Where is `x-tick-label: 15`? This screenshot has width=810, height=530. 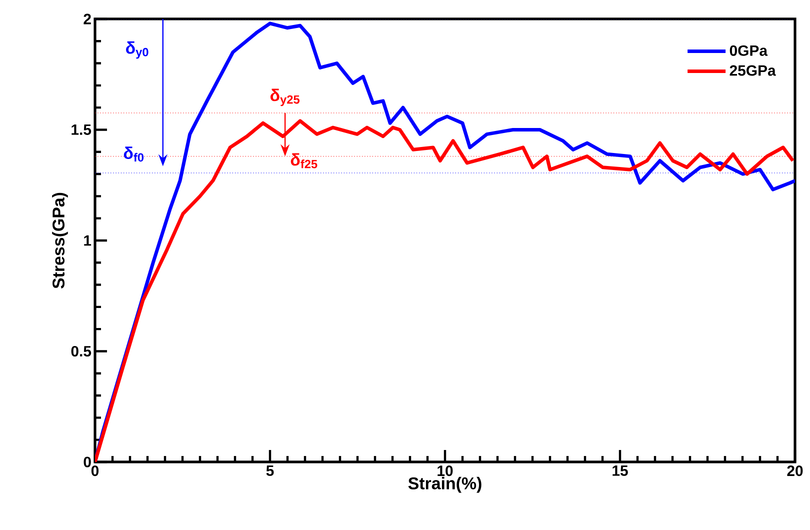
x-tick-label: 15 is located at coordinates (620, 471).